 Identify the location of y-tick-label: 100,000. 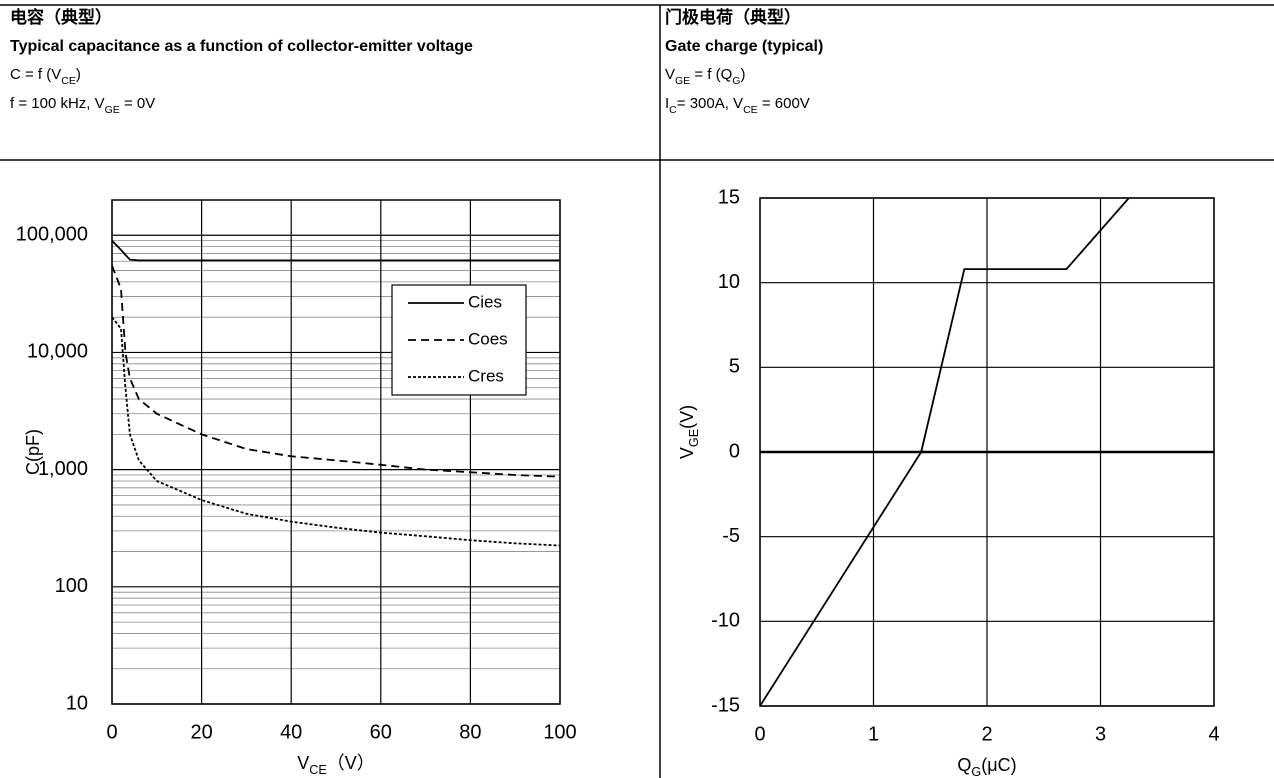
(52, 235).